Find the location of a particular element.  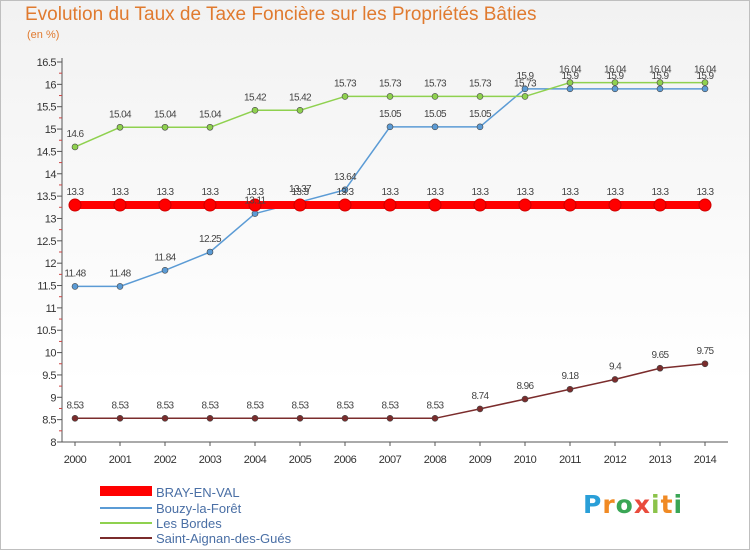

y-tick-label: 13 is located at coordinates (51, 219).